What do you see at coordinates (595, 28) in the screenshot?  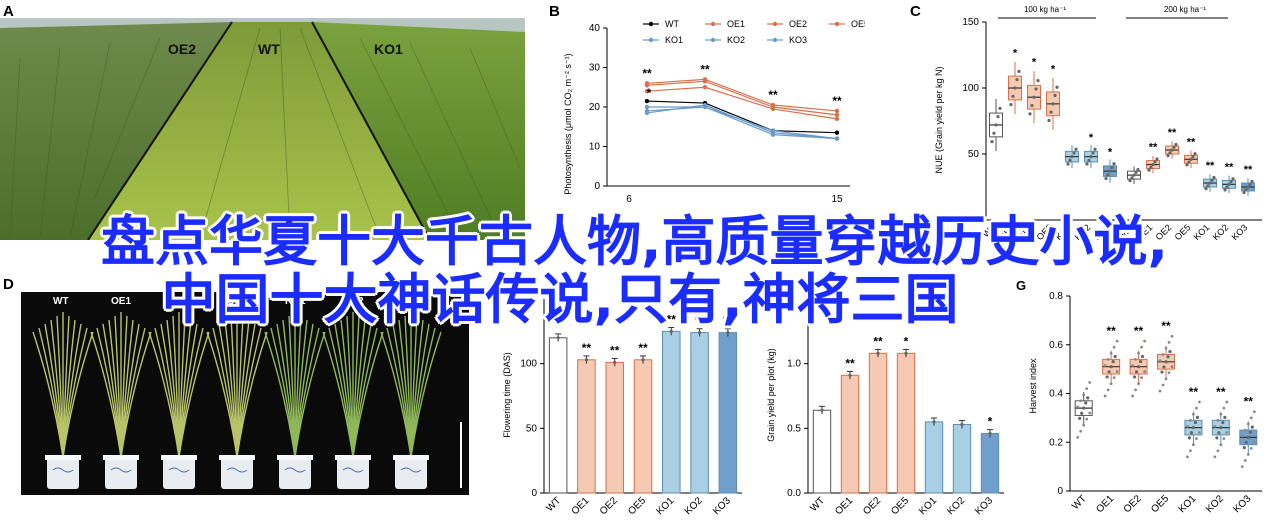 I see `chart-b-ytick: 40` at bounding box center [595, 28].